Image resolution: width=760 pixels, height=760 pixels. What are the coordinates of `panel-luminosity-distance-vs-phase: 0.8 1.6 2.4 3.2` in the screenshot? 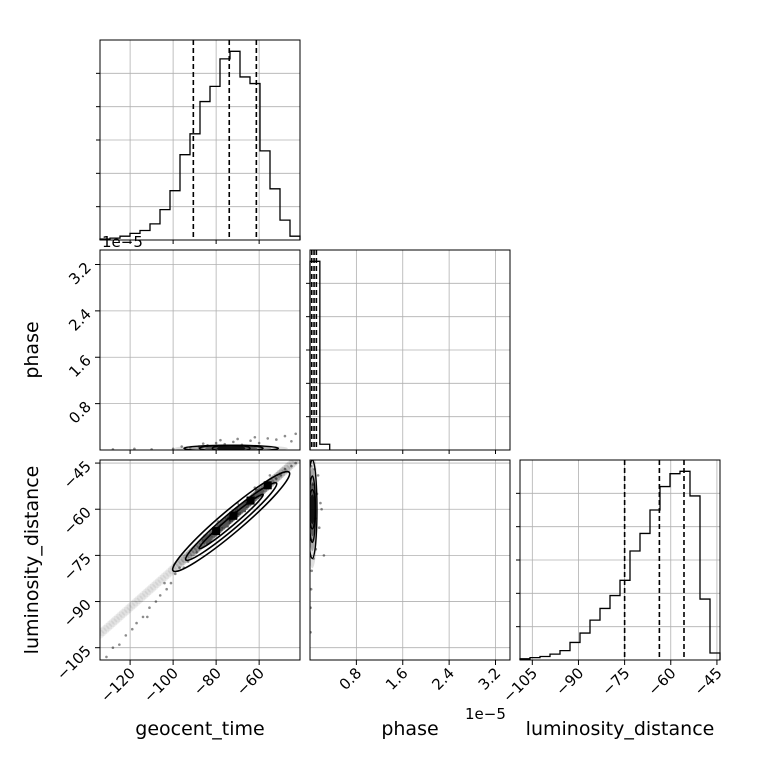 It's located at (410, 576).